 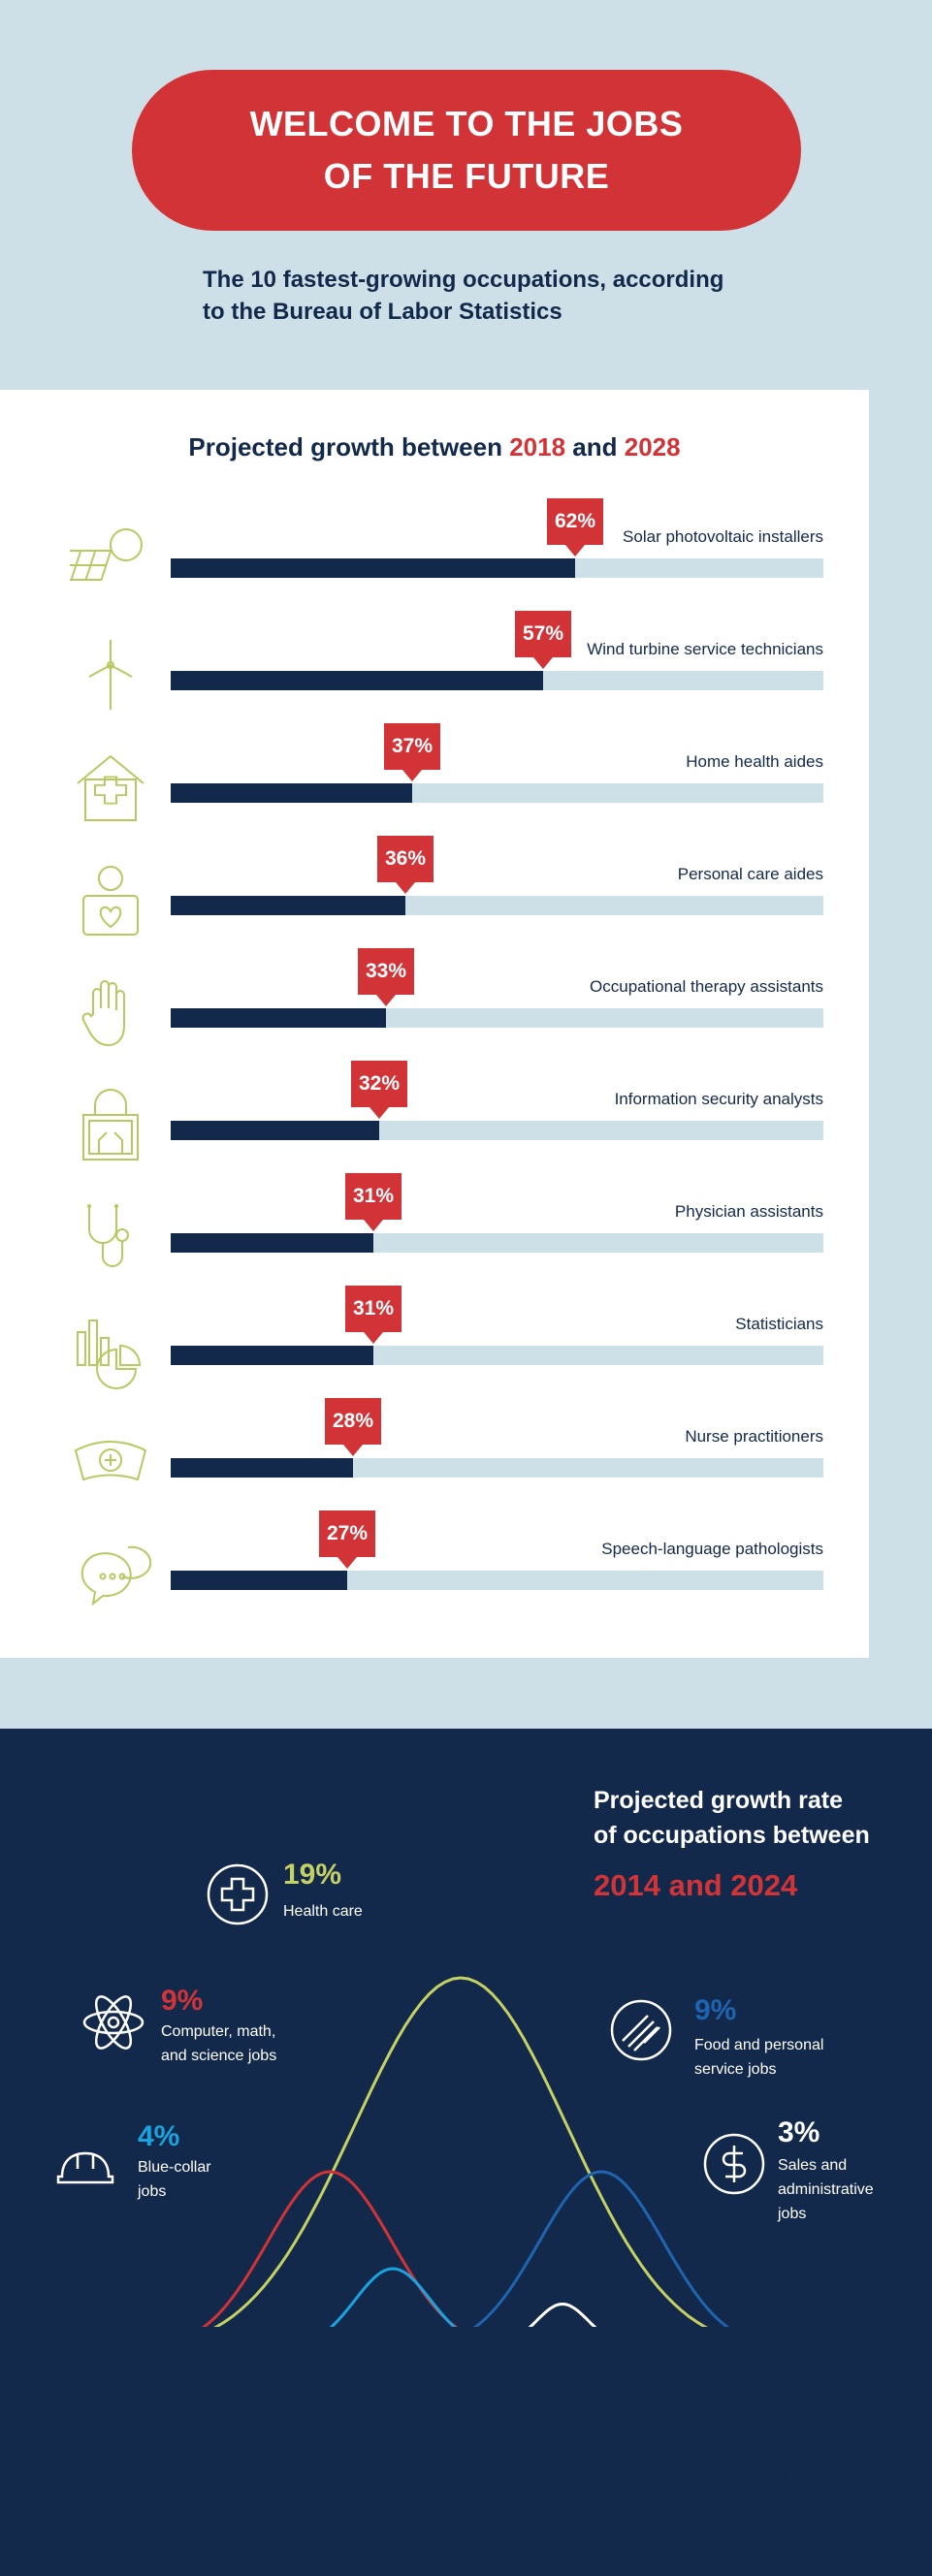 I want to click on category-label-line: and science jobs, so click(x=219, y=2056).